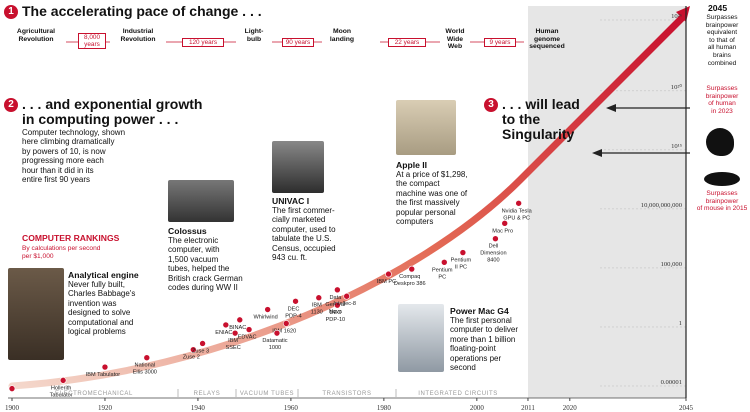 This screenshot has width=750, height=412. What do you see at coordinates (298, 42) in the screenshot?
I see `timeline-interval: 90 years` at bounding box center [298, 42].